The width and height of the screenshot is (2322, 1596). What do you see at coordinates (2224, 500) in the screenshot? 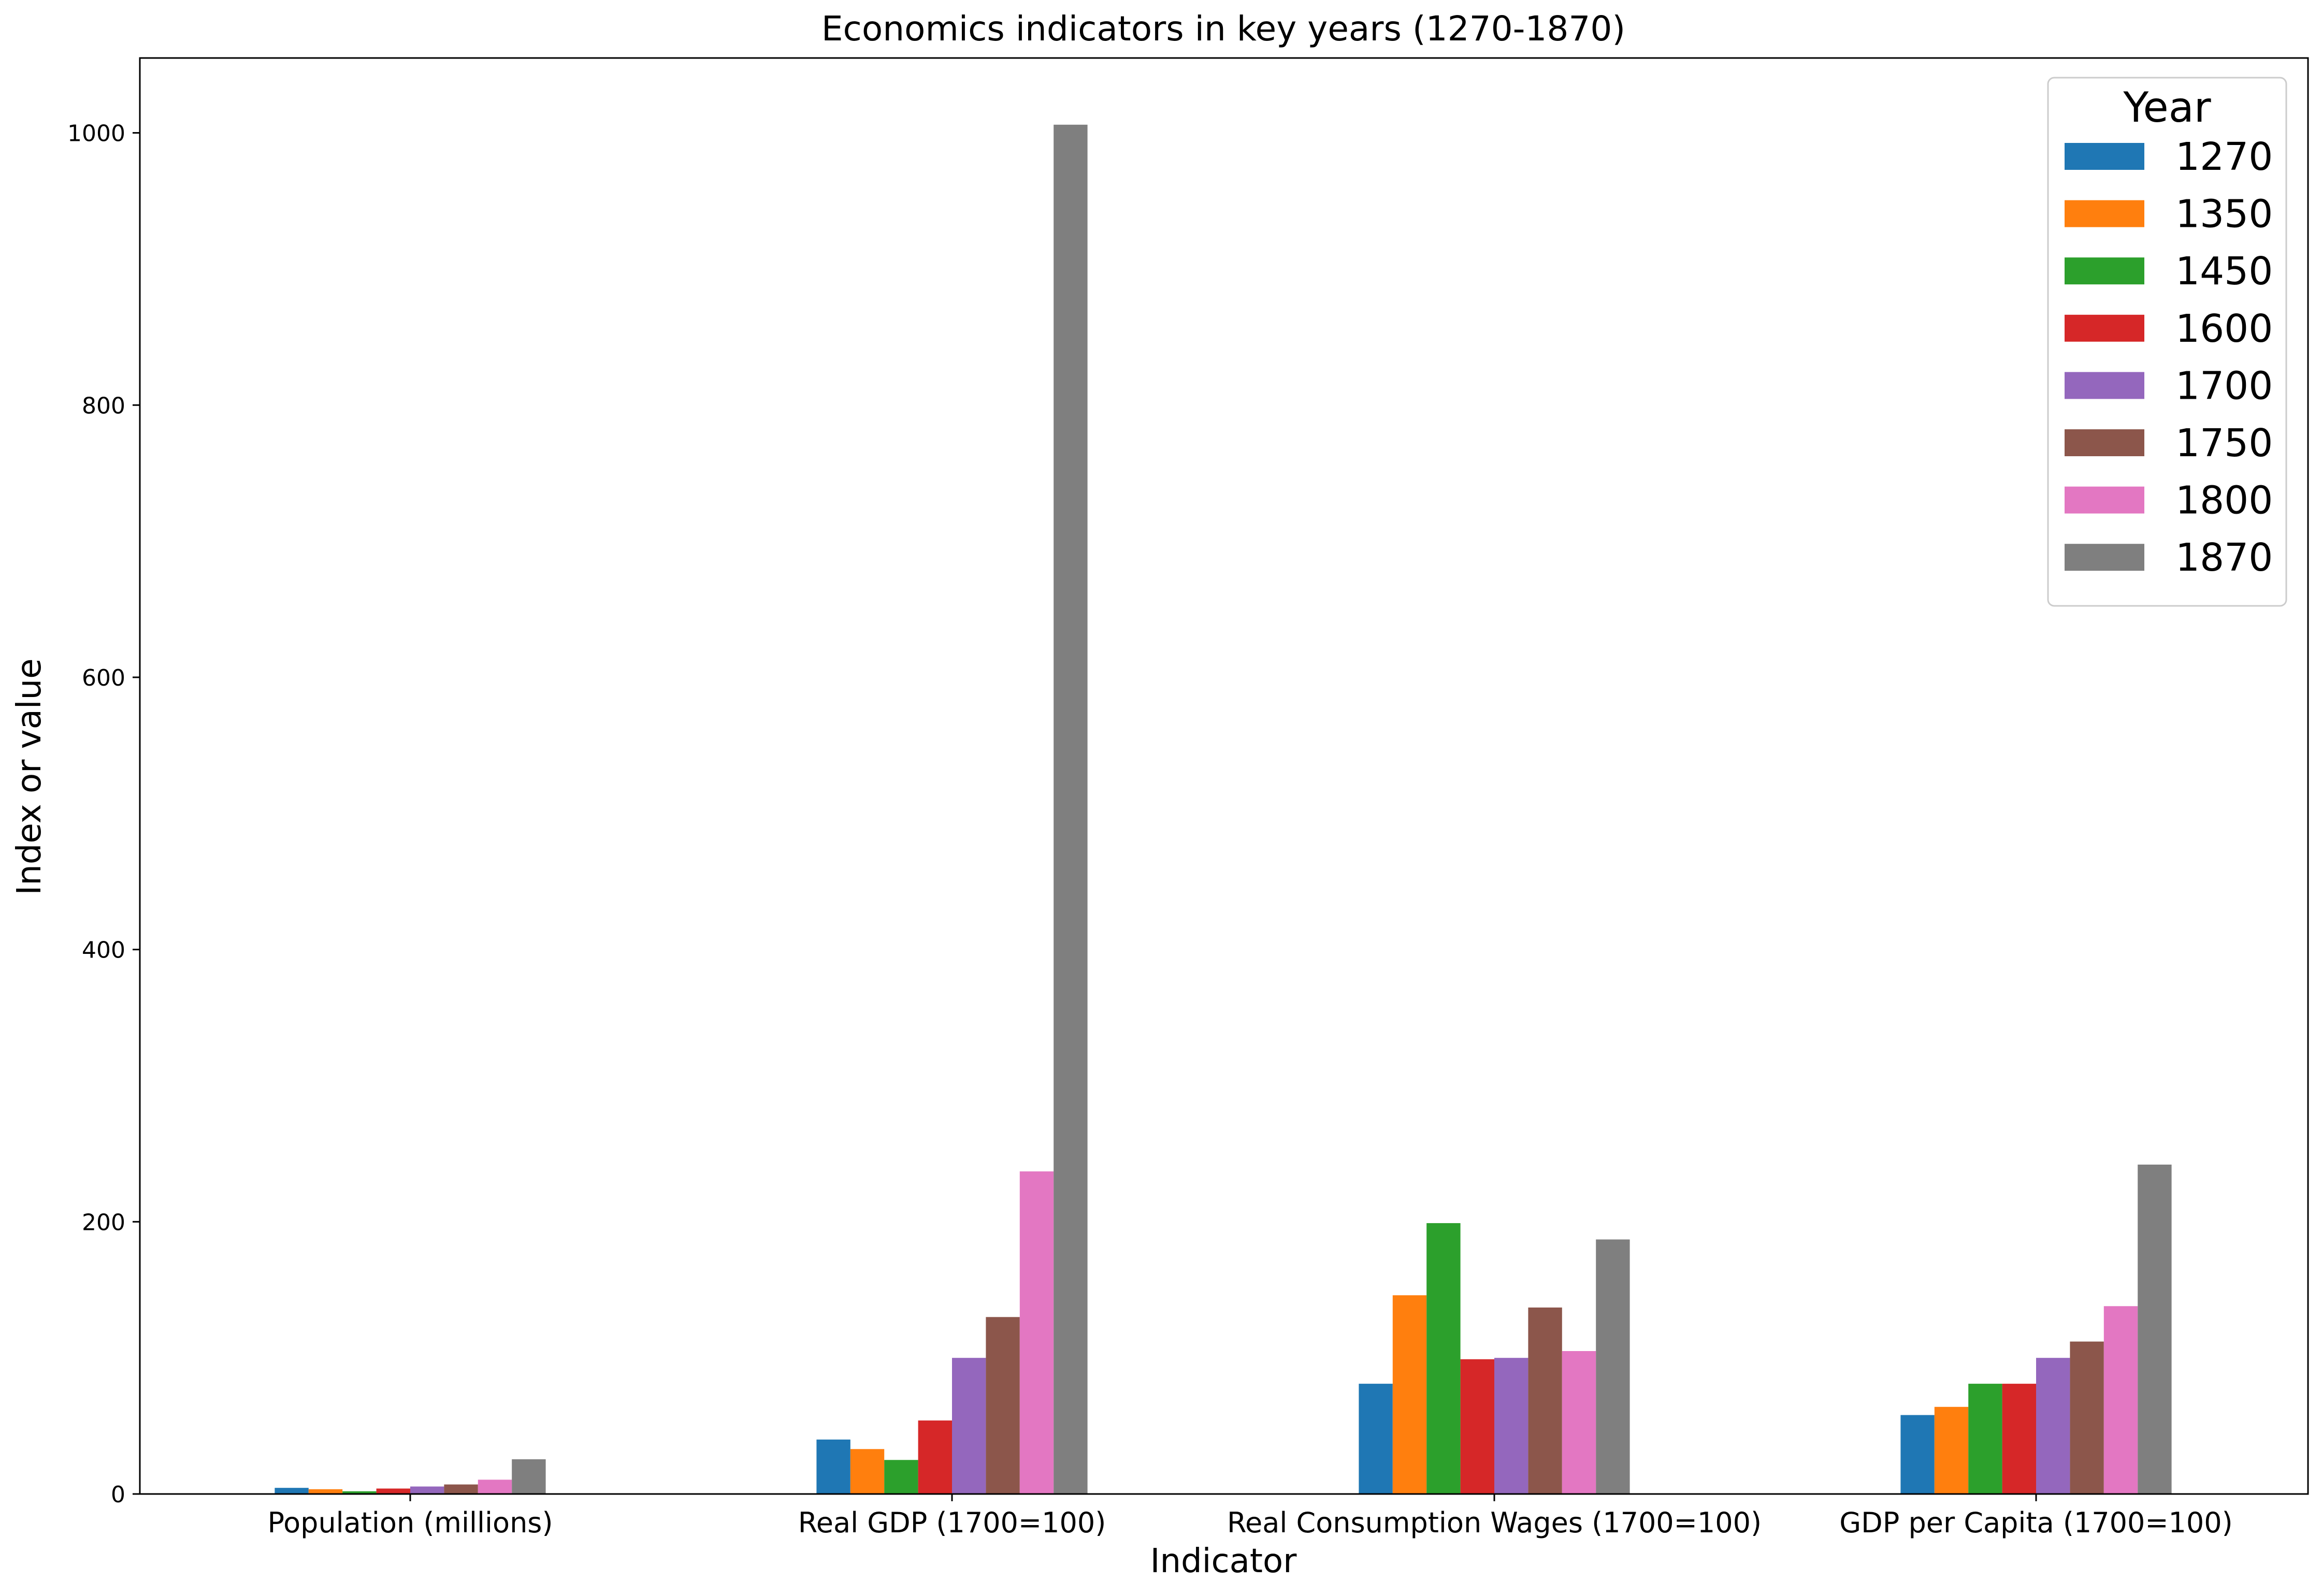
I see `legend-label: 1800` at bounding box center [2224, 500].